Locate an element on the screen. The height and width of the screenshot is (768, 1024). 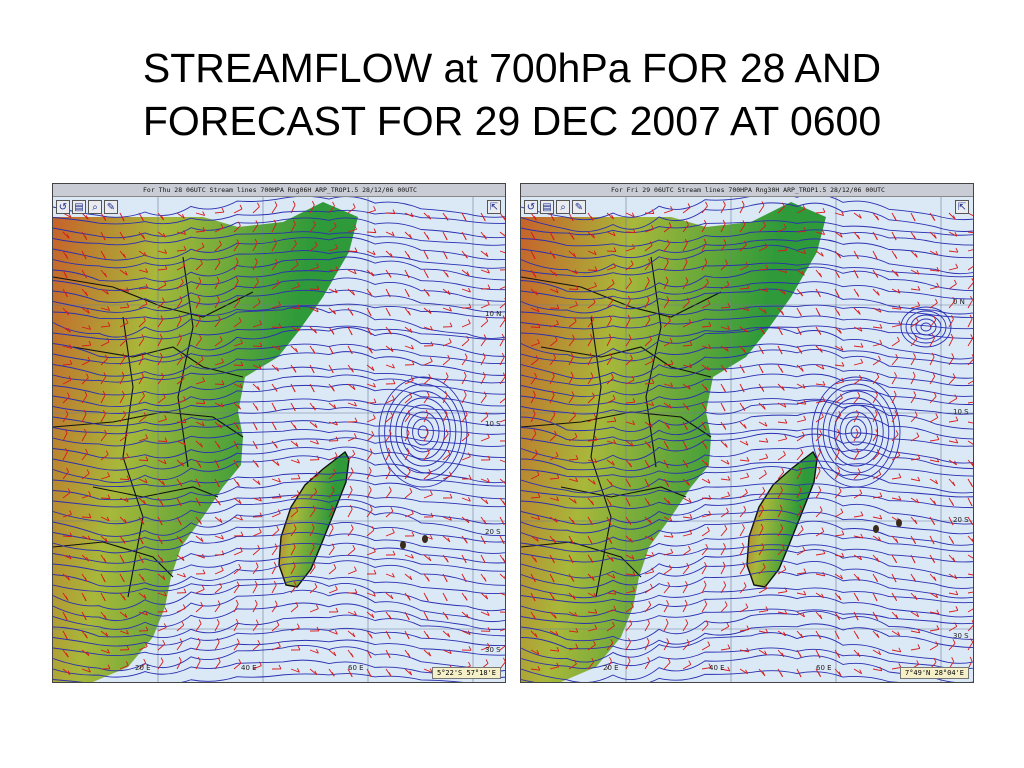
toolbar-right: ↺ ▤ ⌕ ✎ ⇱ is located at coordinates (747, 207).